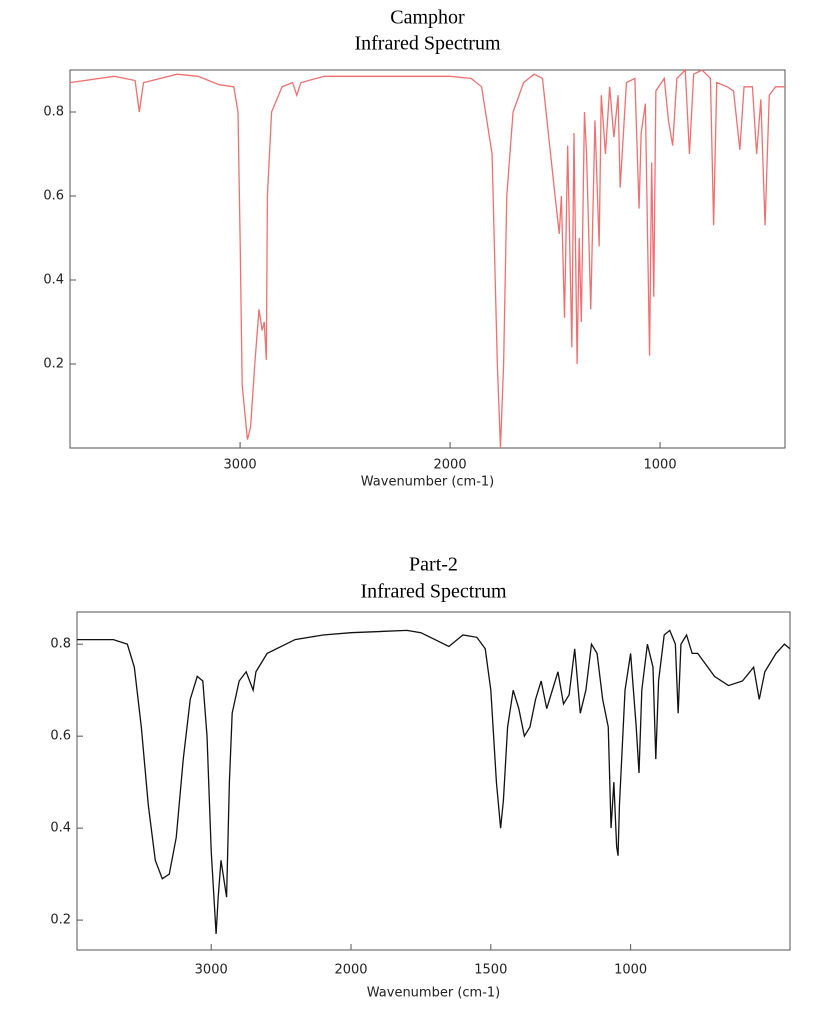 The width and height of the screenshot is (827, 1024). I want to click on chart-title: Part-2, so click(433, 565).